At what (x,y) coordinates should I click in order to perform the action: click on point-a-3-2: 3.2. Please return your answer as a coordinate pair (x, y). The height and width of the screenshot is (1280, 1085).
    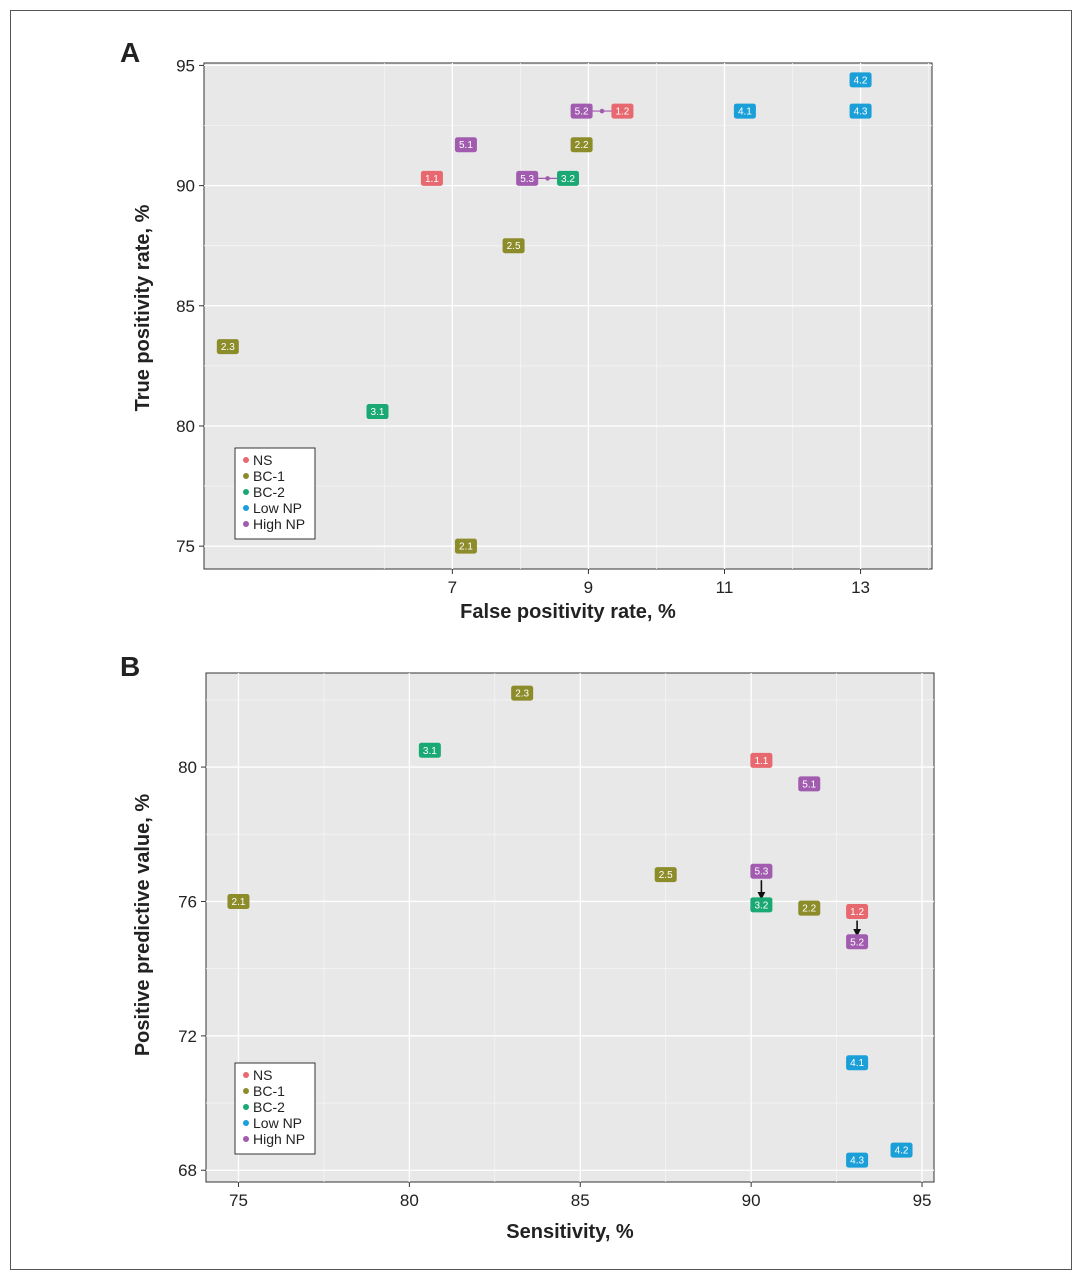
    Looking at the image, I should click on (568, 178).